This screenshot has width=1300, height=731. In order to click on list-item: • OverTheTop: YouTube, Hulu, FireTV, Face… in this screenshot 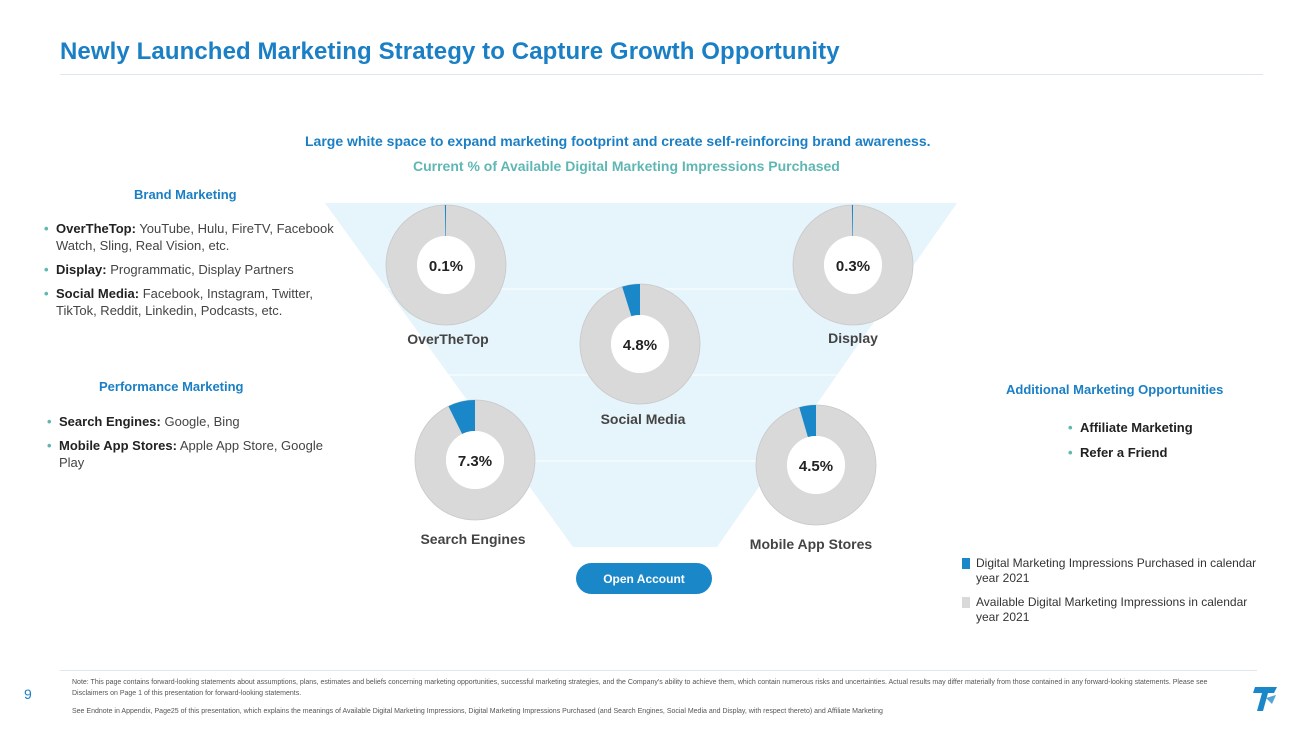, I will do `click(189, 237)`.